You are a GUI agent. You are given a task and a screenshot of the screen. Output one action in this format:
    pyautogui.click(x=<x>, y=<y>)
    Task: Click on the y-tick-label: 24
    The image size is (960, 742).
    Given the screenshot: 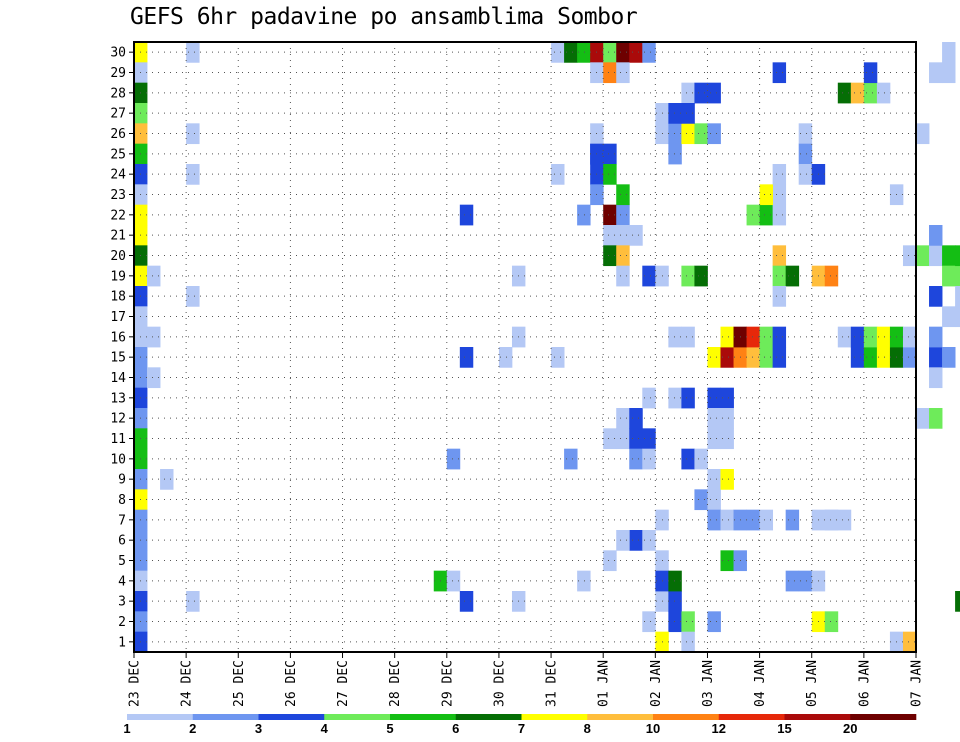 What is the action you would take?
    pyautogui.click(x=118, y=175)
    